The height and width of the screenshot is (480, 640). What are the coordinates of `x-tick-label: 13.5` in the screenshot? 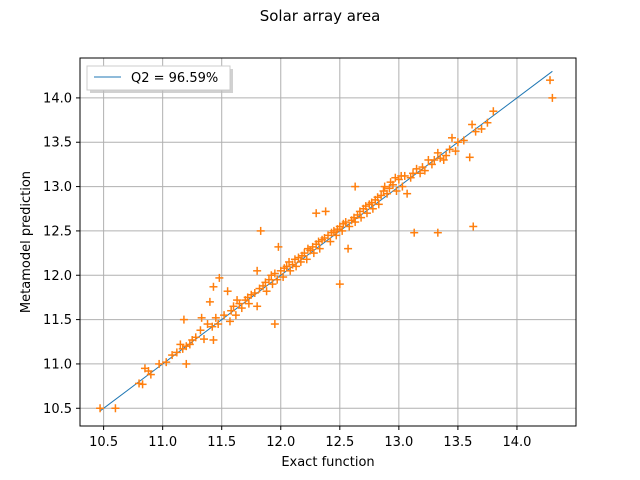 It's located at (457, 442).